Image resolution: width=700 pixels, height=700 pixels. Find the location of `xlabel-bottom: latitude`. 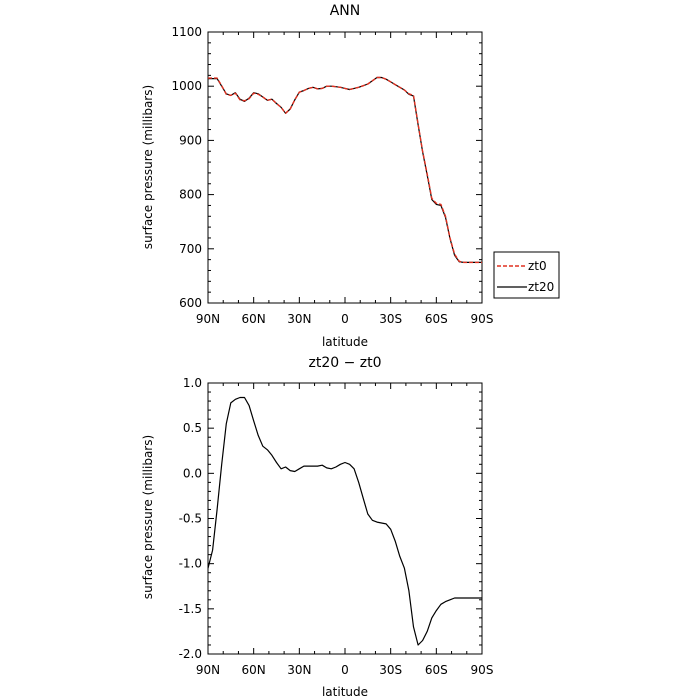

xlabel-bottom: latitude is located at coordinates (345, 692).